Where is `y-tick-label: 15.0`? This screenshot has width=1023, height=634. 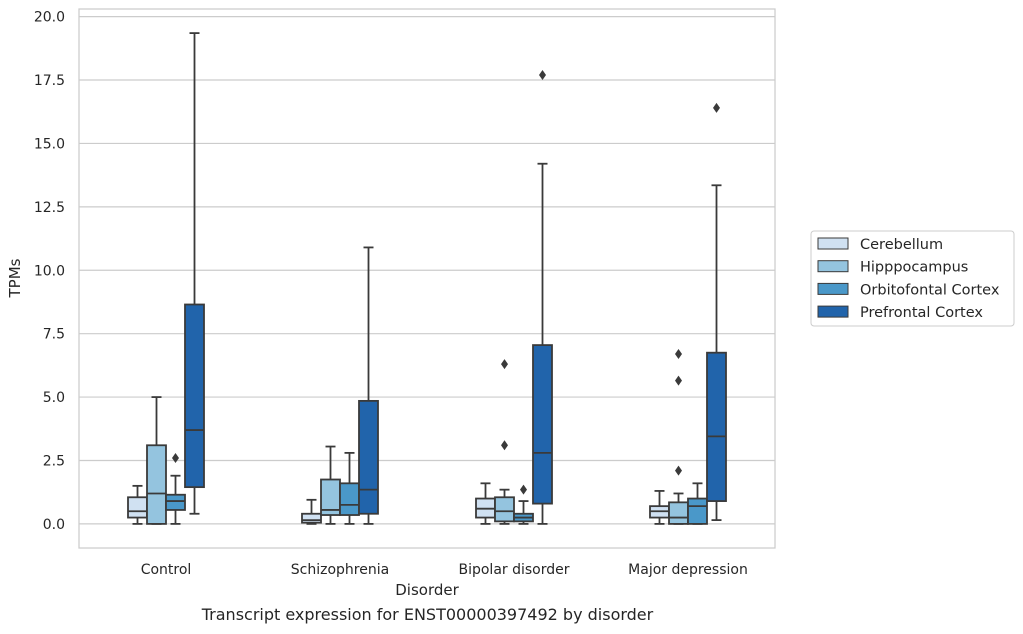 y-tick-label: 15.0 is located at coordinates (49, 144).